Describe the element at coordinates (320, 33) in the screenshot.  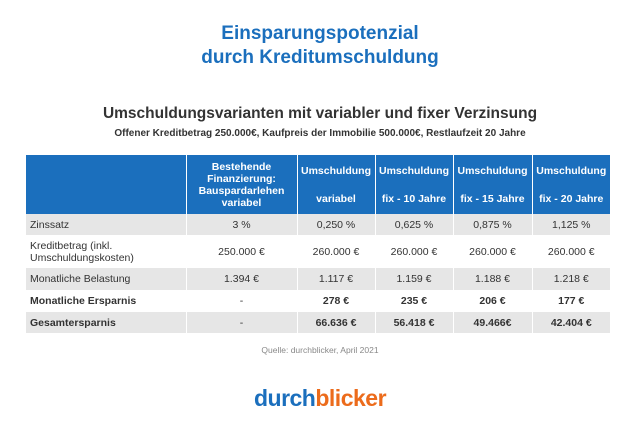
I see `title-line-1: Einsparungspotenzial` at that location.